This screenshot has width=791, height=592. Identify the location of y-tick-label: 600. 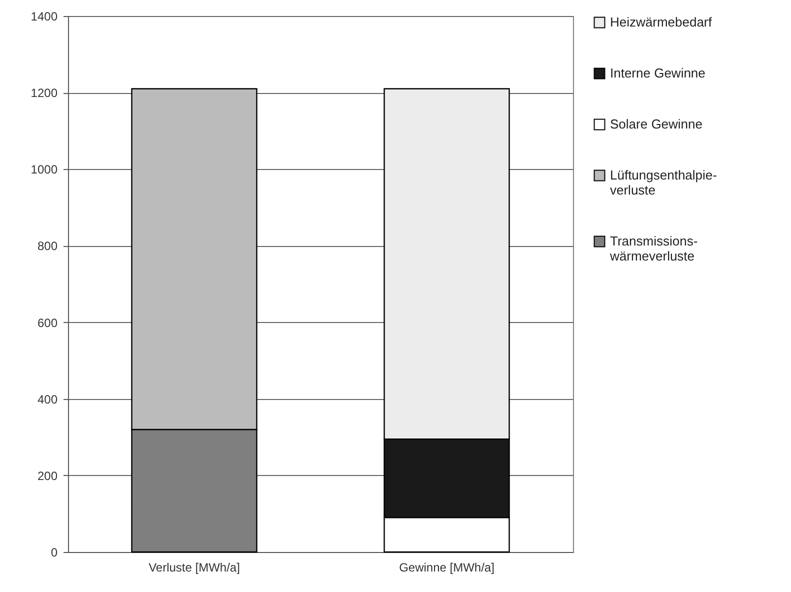
(47, 323).